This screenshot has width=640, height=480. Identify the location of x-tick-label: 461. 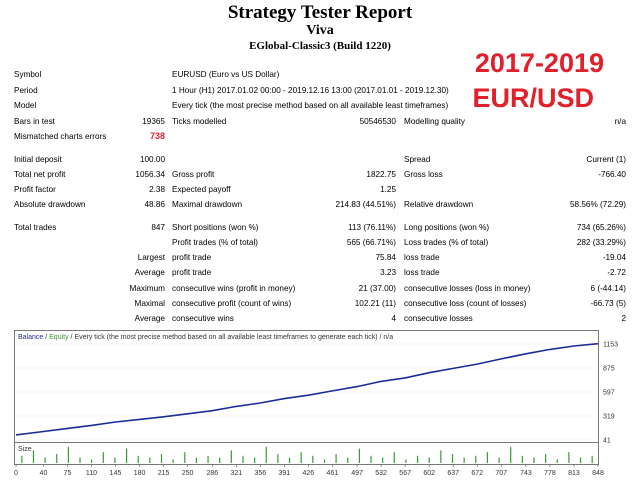
(333, 473).